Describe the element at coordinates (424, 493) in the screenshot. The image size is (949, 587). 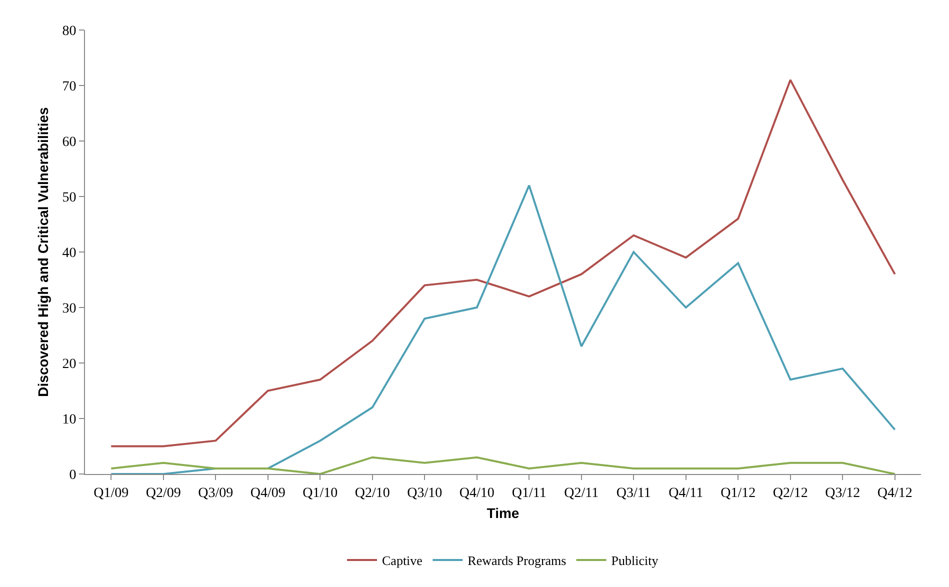
I see `x-tick-label: Q3/10` at that location.